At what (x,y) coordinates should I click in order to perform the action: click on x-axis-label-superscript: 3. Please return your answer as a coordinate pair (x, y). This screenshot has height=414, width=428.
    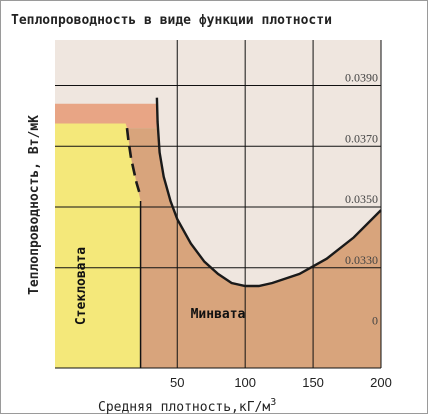
    Looking at the image, I should click on (273, 402).